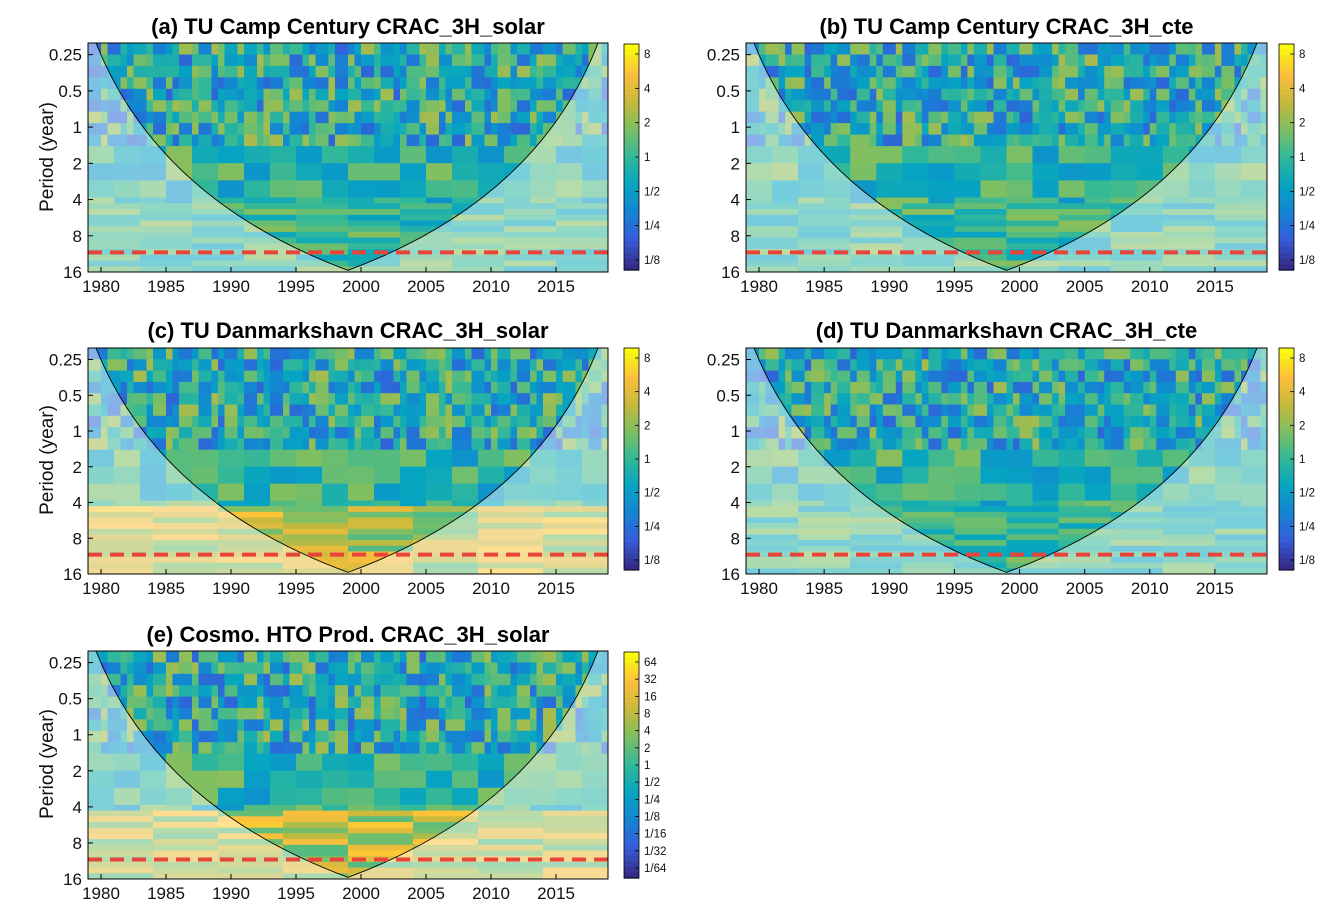 The image size is (1322, 907). I want to click on x-tick-label: 1995, so click(954, 286).